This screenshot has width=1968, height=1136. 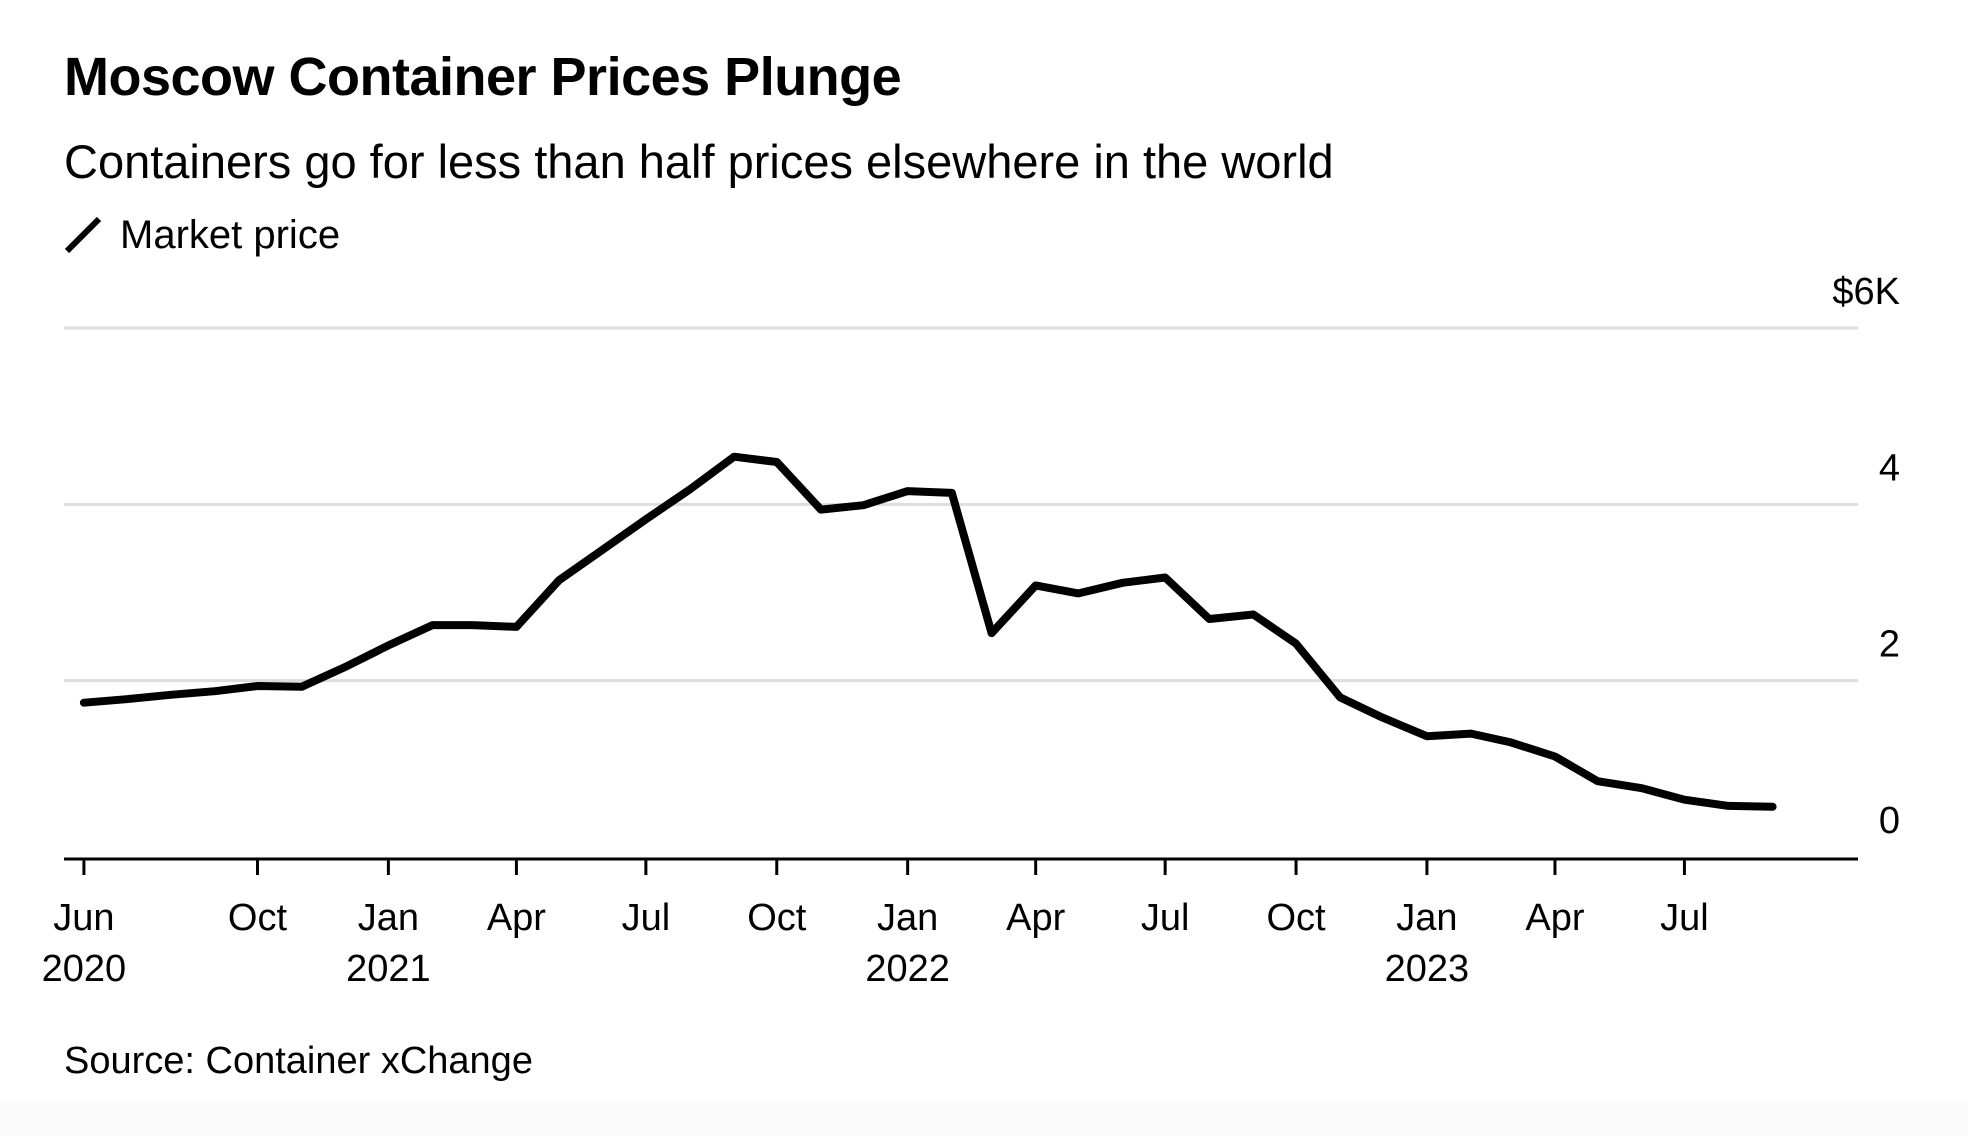 I want to click on legend-swatch-line, so click(x=83, y=235).